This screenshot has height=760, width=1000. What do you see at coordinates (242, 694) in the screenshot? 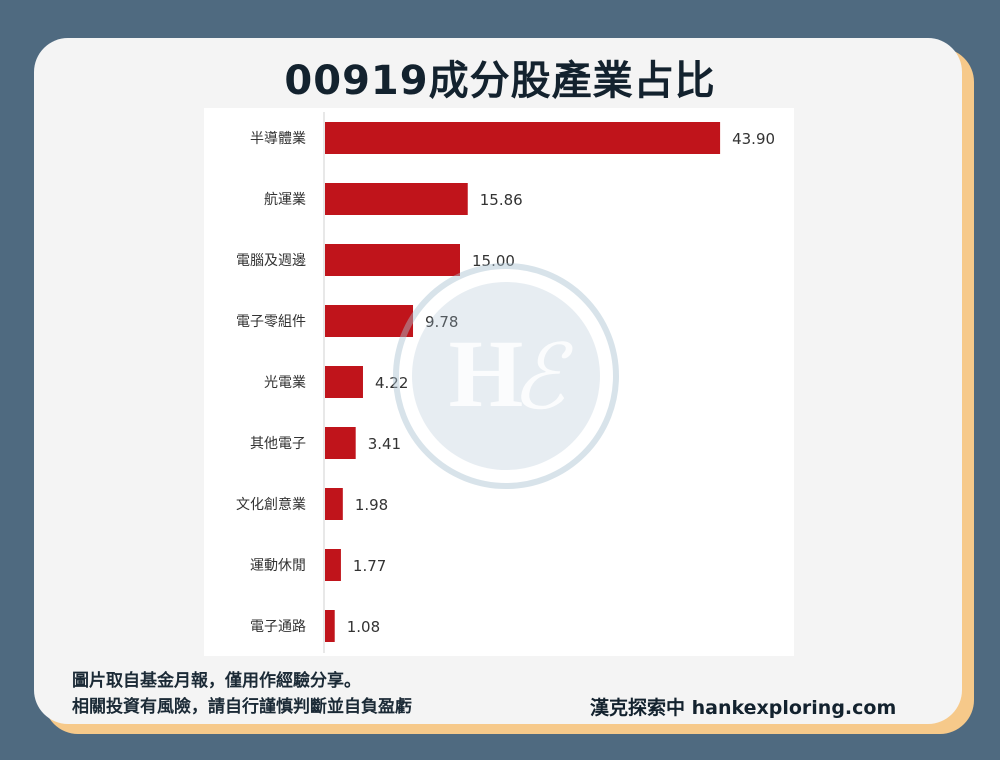
I see `disclaimer: 圖片取自基金月報，僅用作經驗分享。 相關投資有風險，請自行謹慎判斷並自負盈虧` at bounding box center [242, 694].